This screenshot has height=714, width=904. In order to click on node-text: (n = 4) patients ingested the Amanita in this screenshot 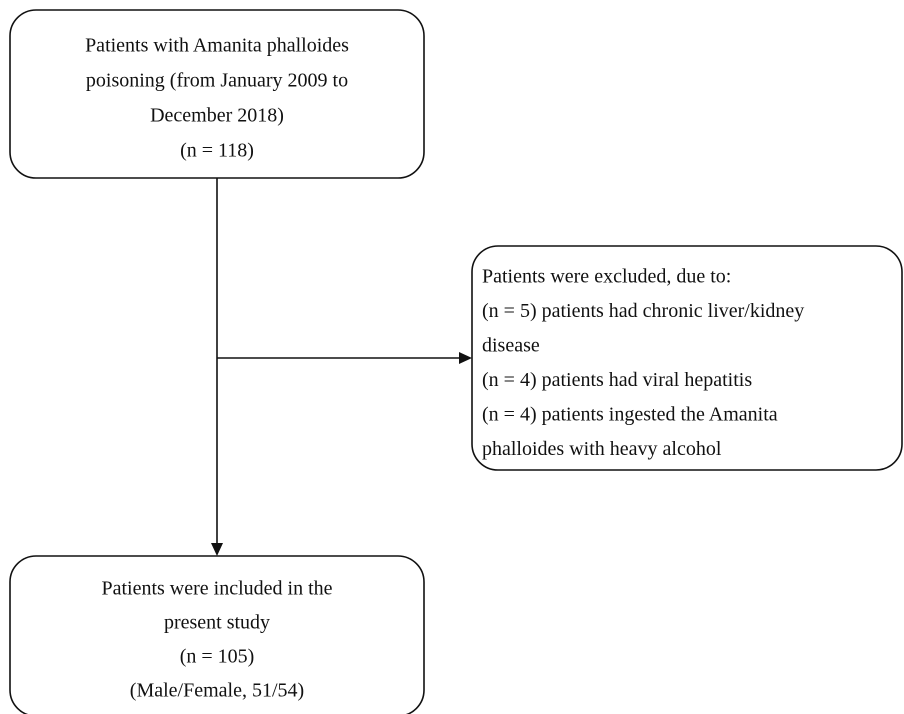, I will do `click(630, 415)`.